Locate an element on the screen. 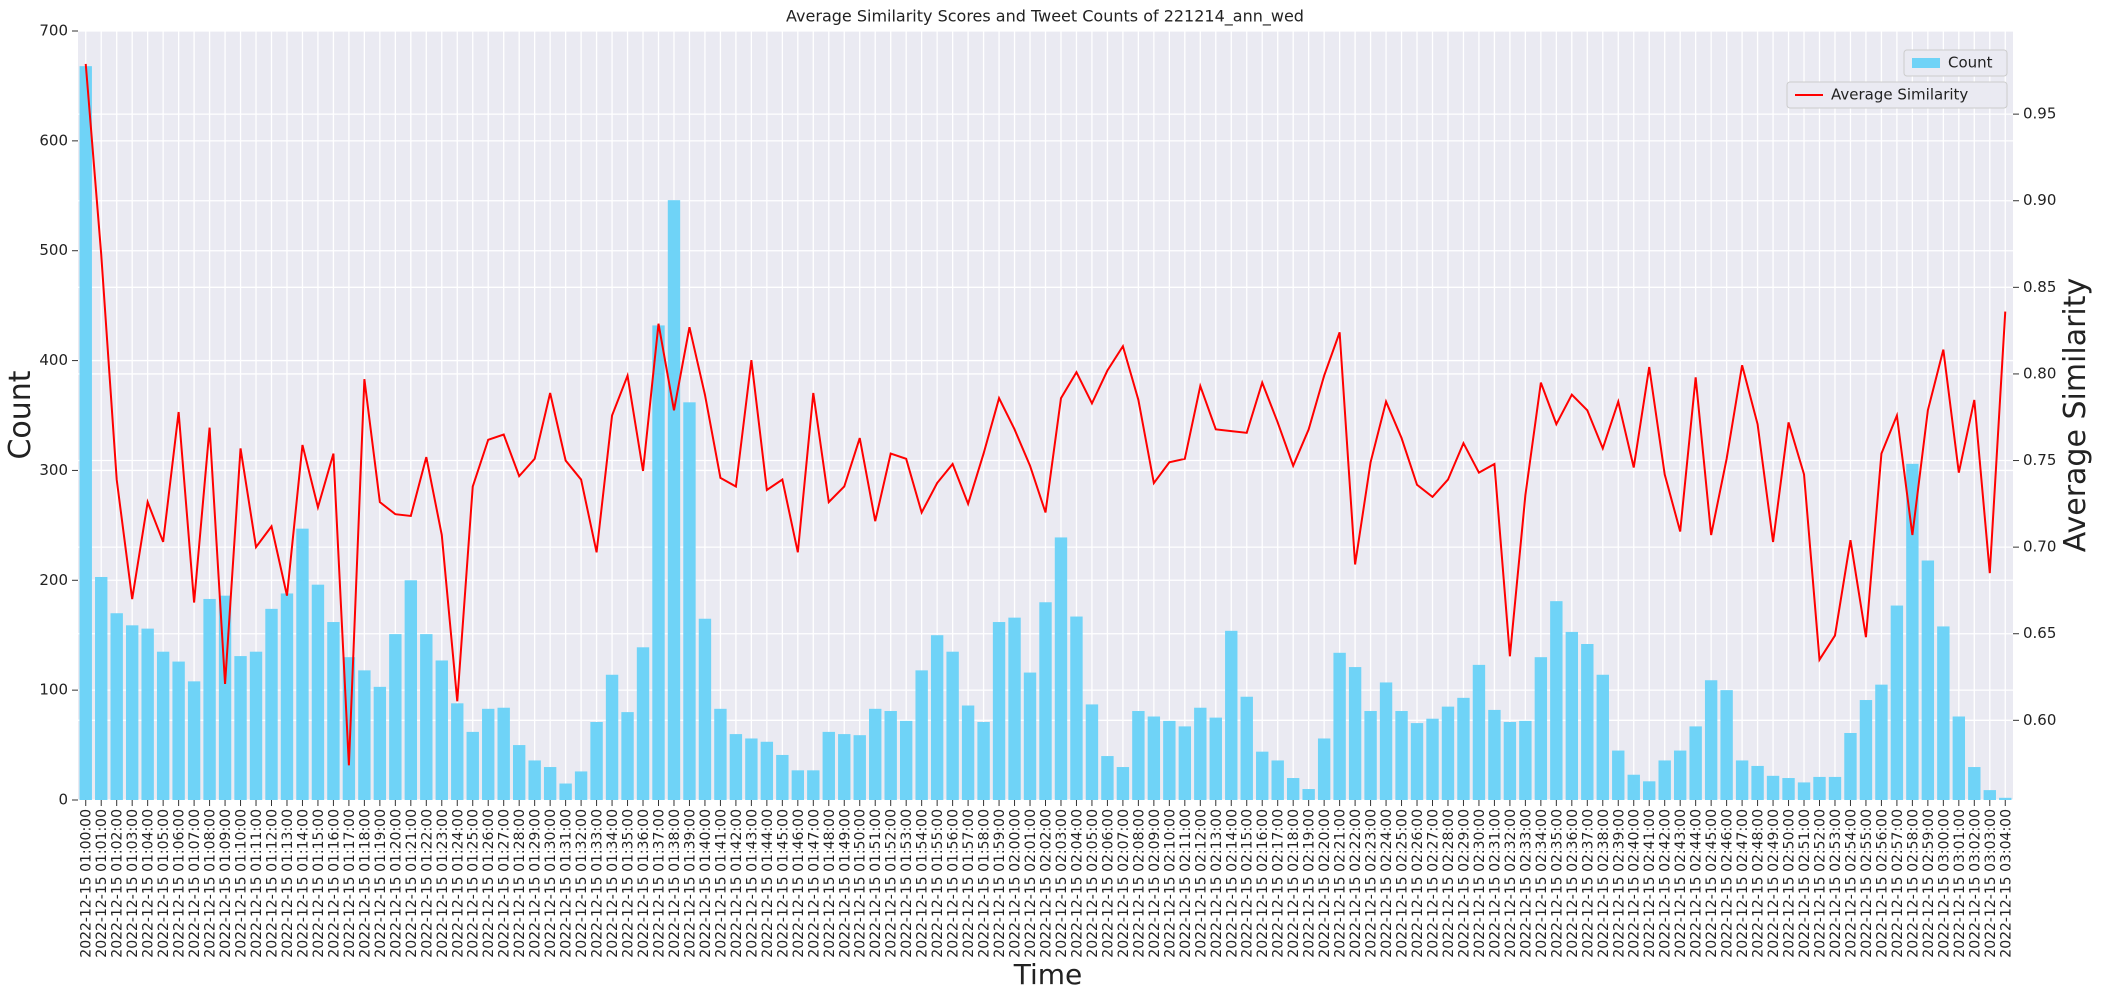 The image size is (2102, 997). x-tick-label: 2022-12-15 01:27:00 is located at coordinates (505, 883).